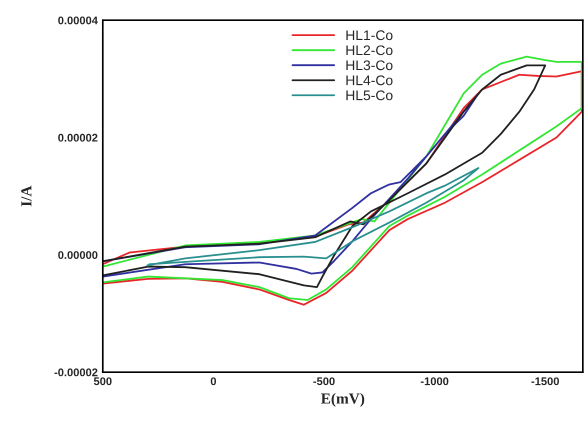 This screenshot has width=584, height=421. What do you see at coordinates (103, 381) in the screenshot?
I see `x-tick-label: 500` at bounding box center [103, 381].